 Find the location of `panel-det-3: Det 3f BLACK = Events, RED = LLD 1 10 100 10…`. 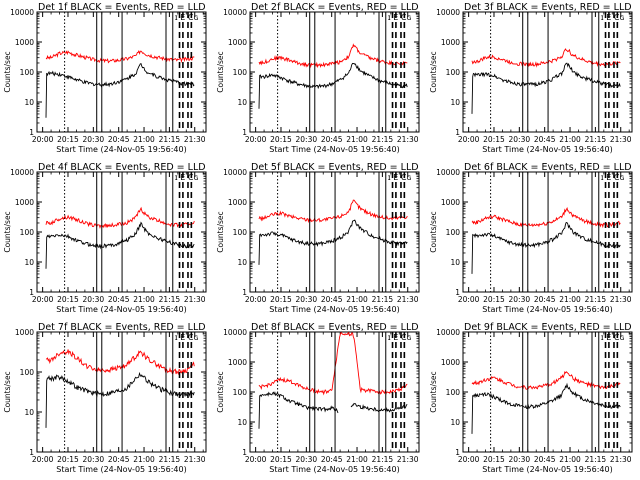

panel-det-3: Det 3f BLACK = Events, RED = LLD 1 10 100 10… is located at coordinates (531, 78).